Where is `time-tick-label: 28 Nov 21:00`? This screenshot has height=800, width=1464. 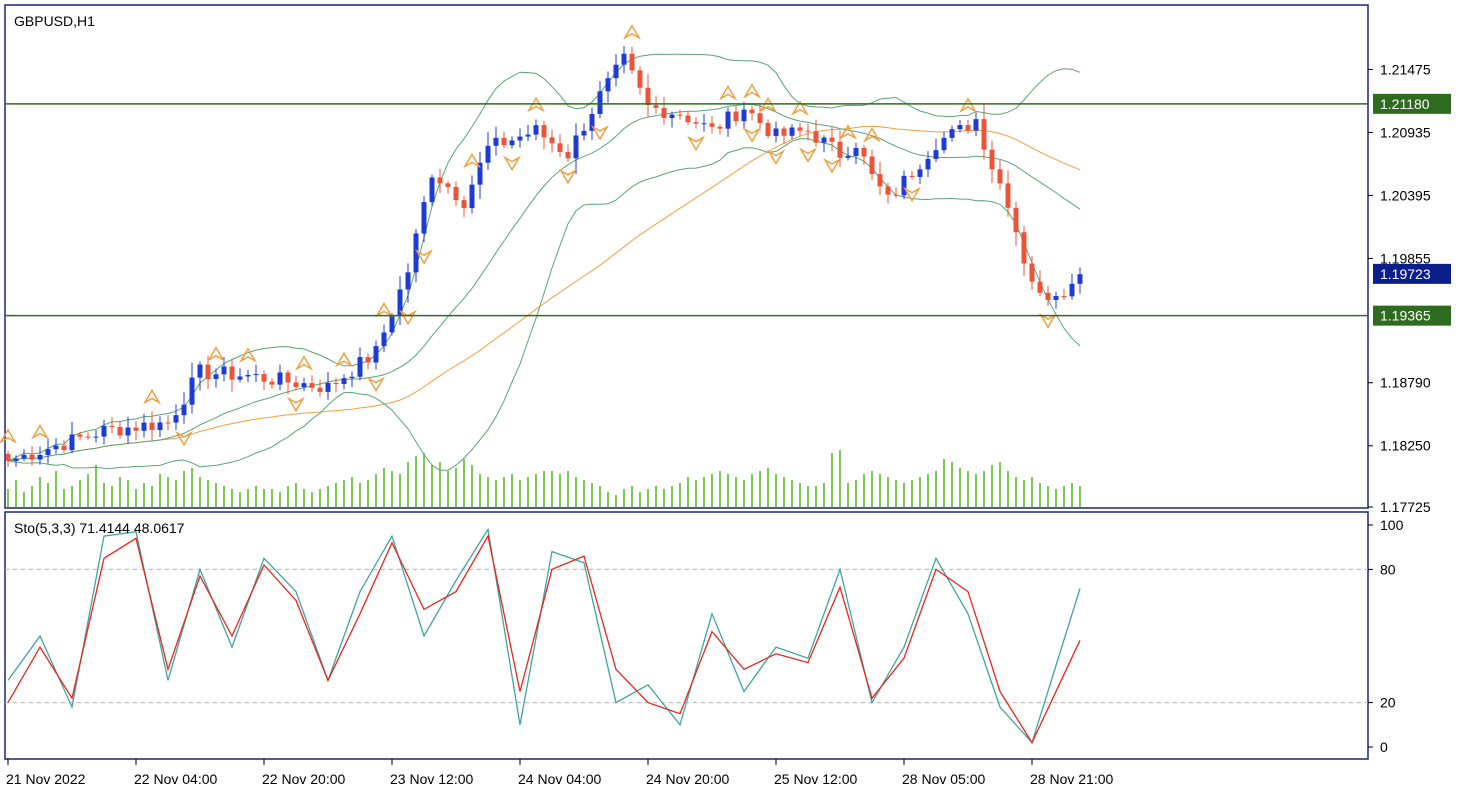
time-tick-label: 28 Nov 21:00 is located at coordinates (1071, 779).